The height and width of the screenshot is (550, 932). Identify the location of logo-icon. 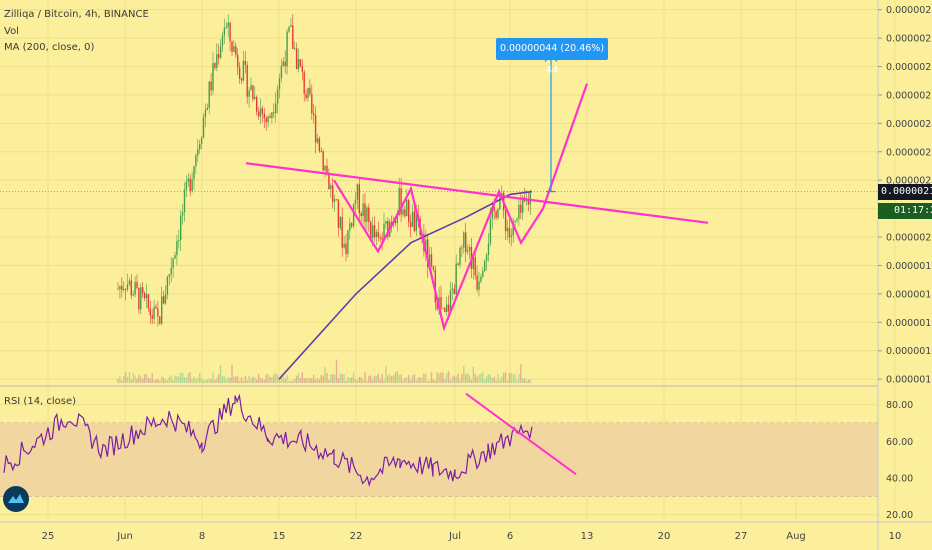
(16, 498).